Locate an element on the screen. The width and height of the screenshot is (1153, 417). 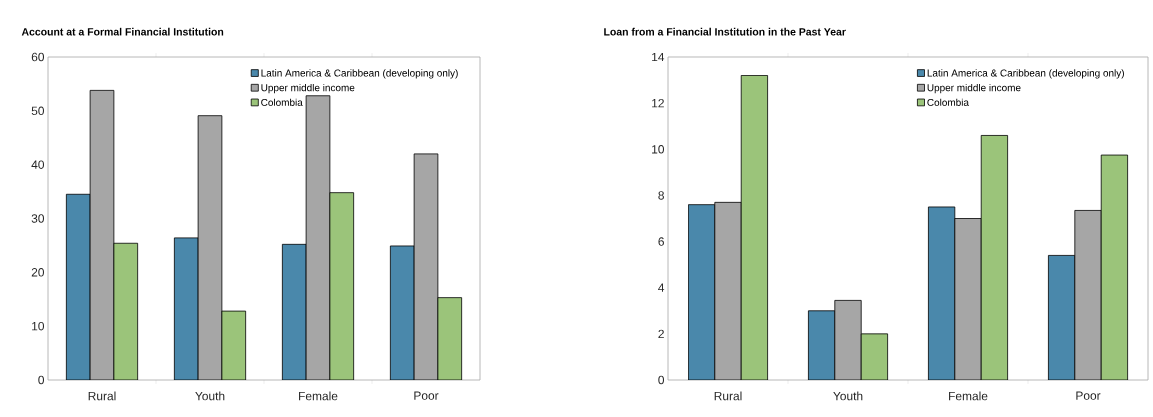
y-tick-label: 6 is located at coordinates (661, 241).